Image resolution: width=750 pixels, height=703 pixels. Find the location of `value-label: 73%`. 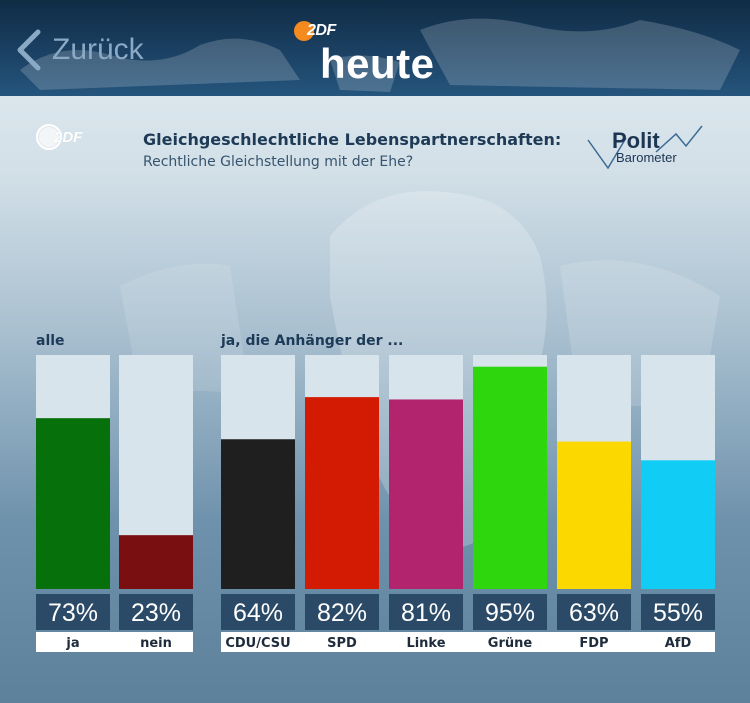

value-label: 73% is located at coordinates (73, 613).